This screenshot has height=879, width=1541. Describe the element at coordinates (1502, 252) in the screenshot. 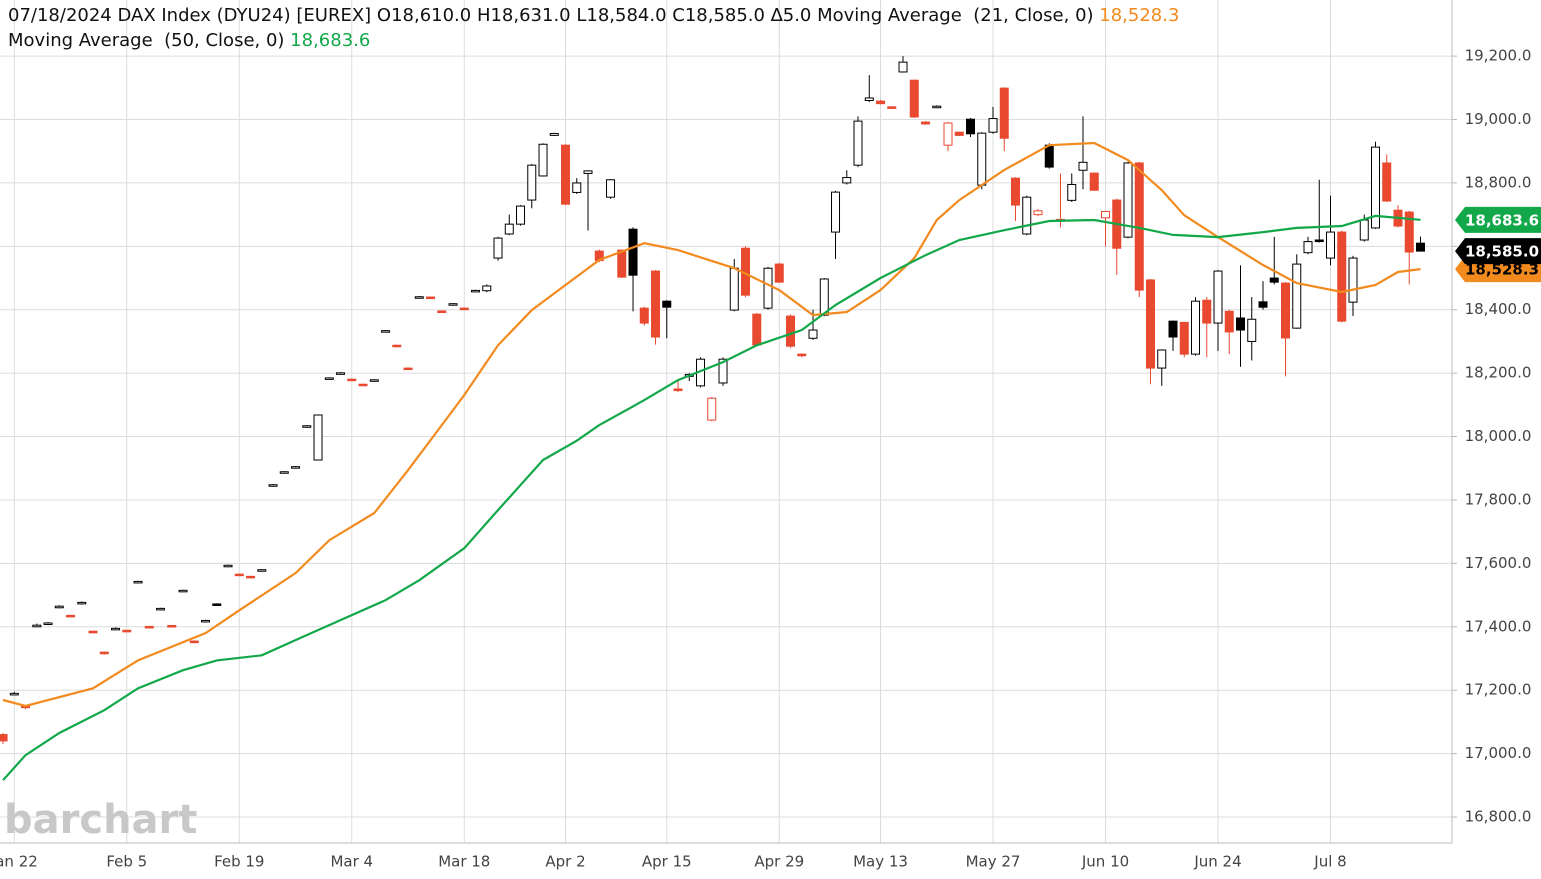

I see `last-price-tag-label: 18,585.0` at that location.